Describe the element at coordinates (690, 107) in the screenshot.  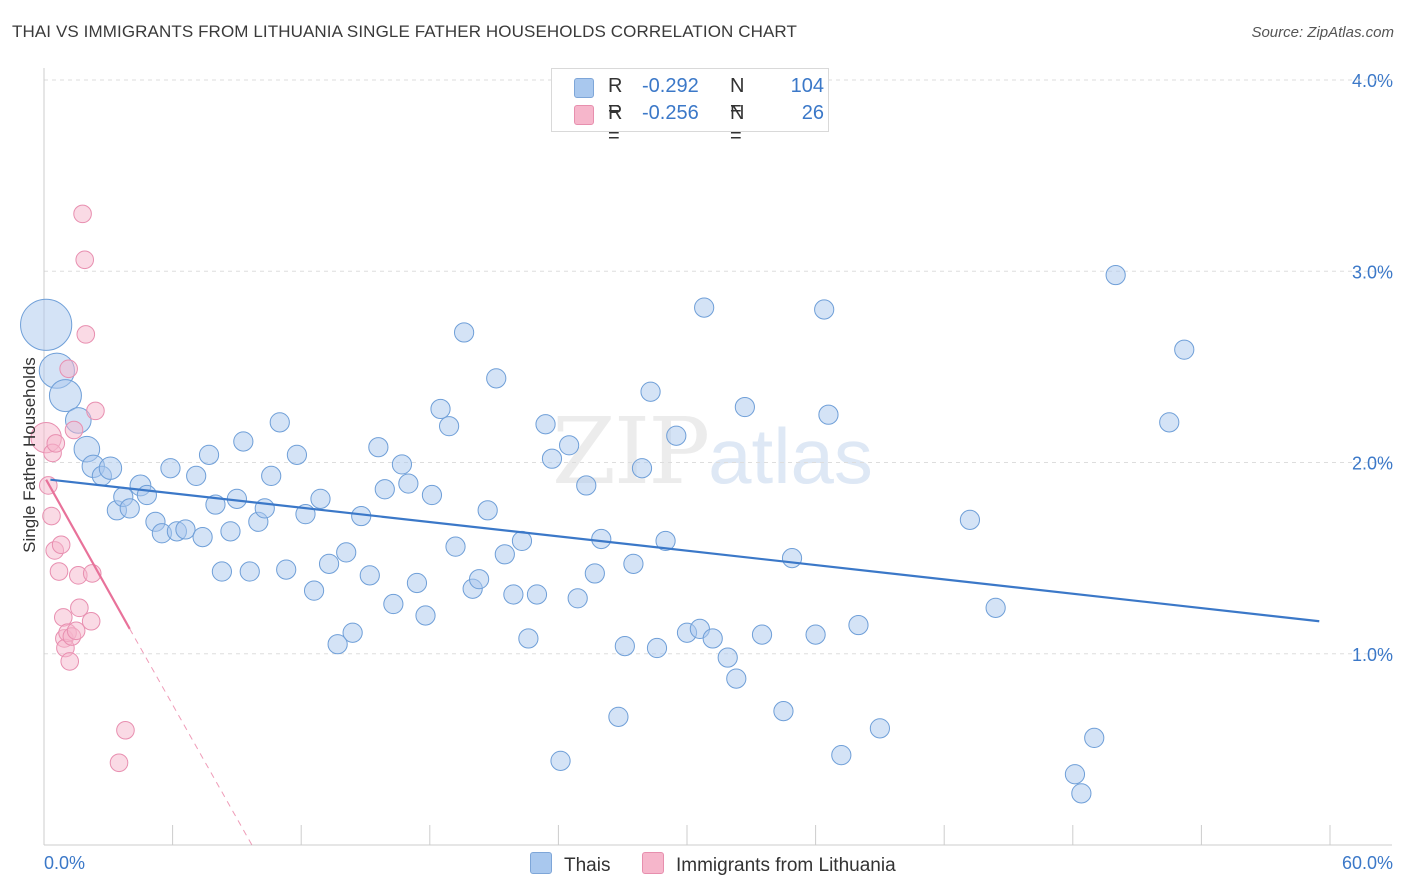
I see `correlation-legend: R = -0.292 N = 104 R = -0.256 N = 26` at that location.